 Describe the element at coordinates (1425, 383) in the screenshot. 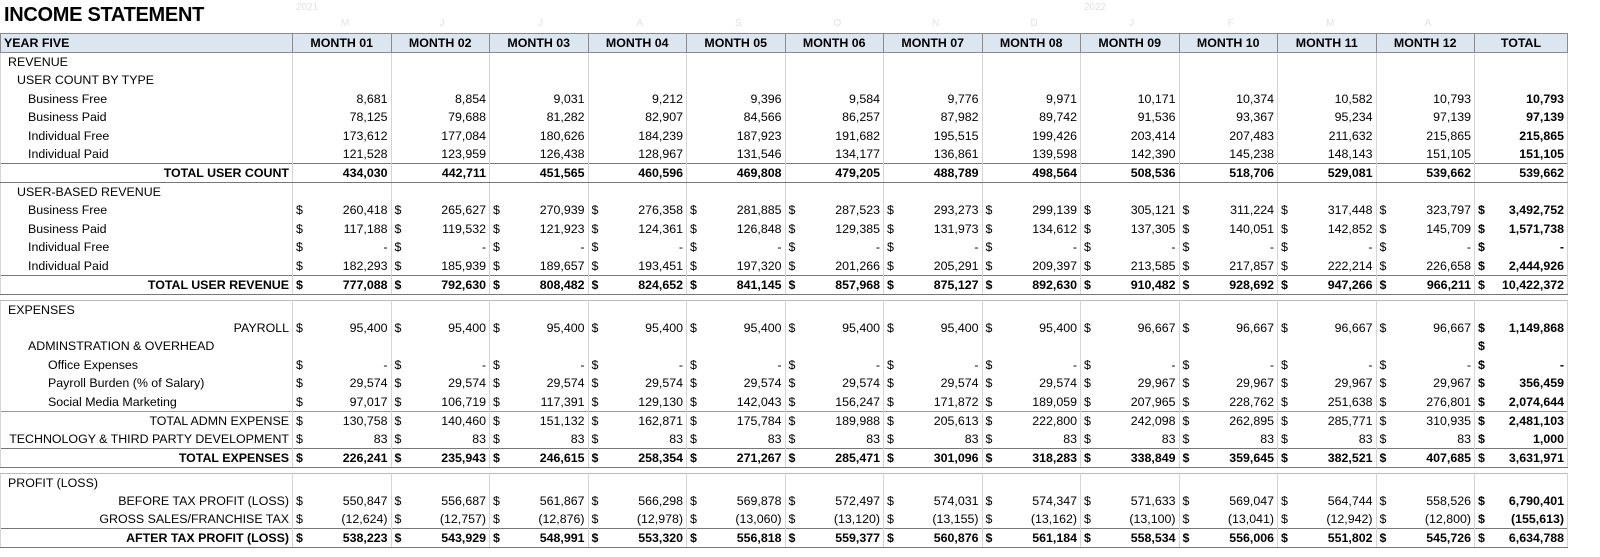

I see `value-cell: $29,967` at that location.